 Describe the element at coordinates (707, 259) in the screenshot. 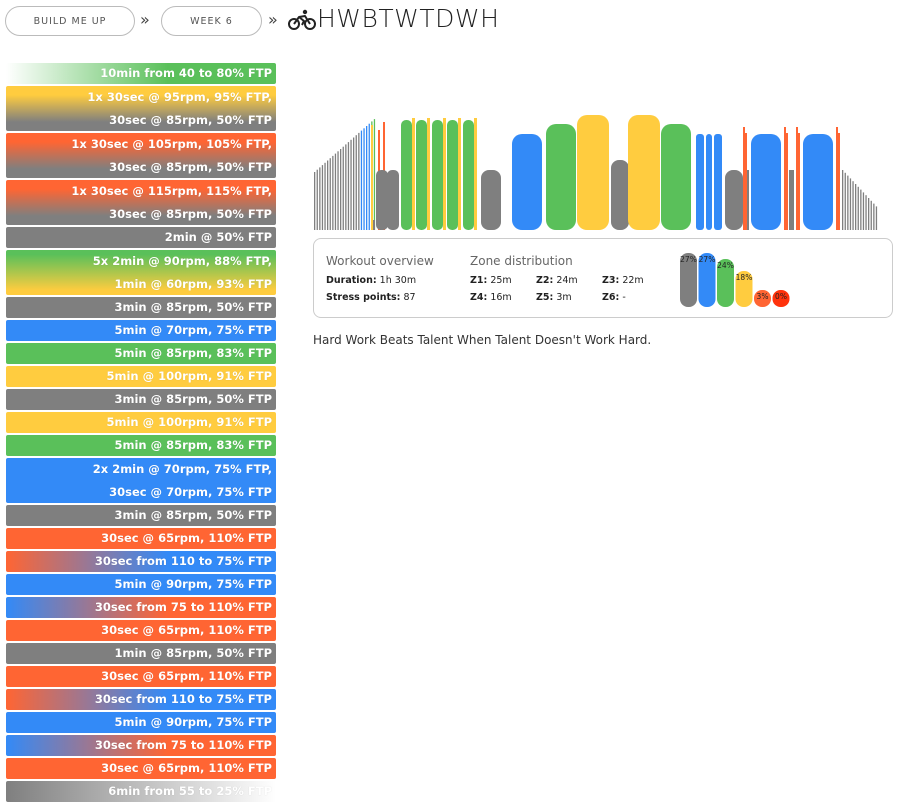

I see `zone-bar-label: 27%` at that location.